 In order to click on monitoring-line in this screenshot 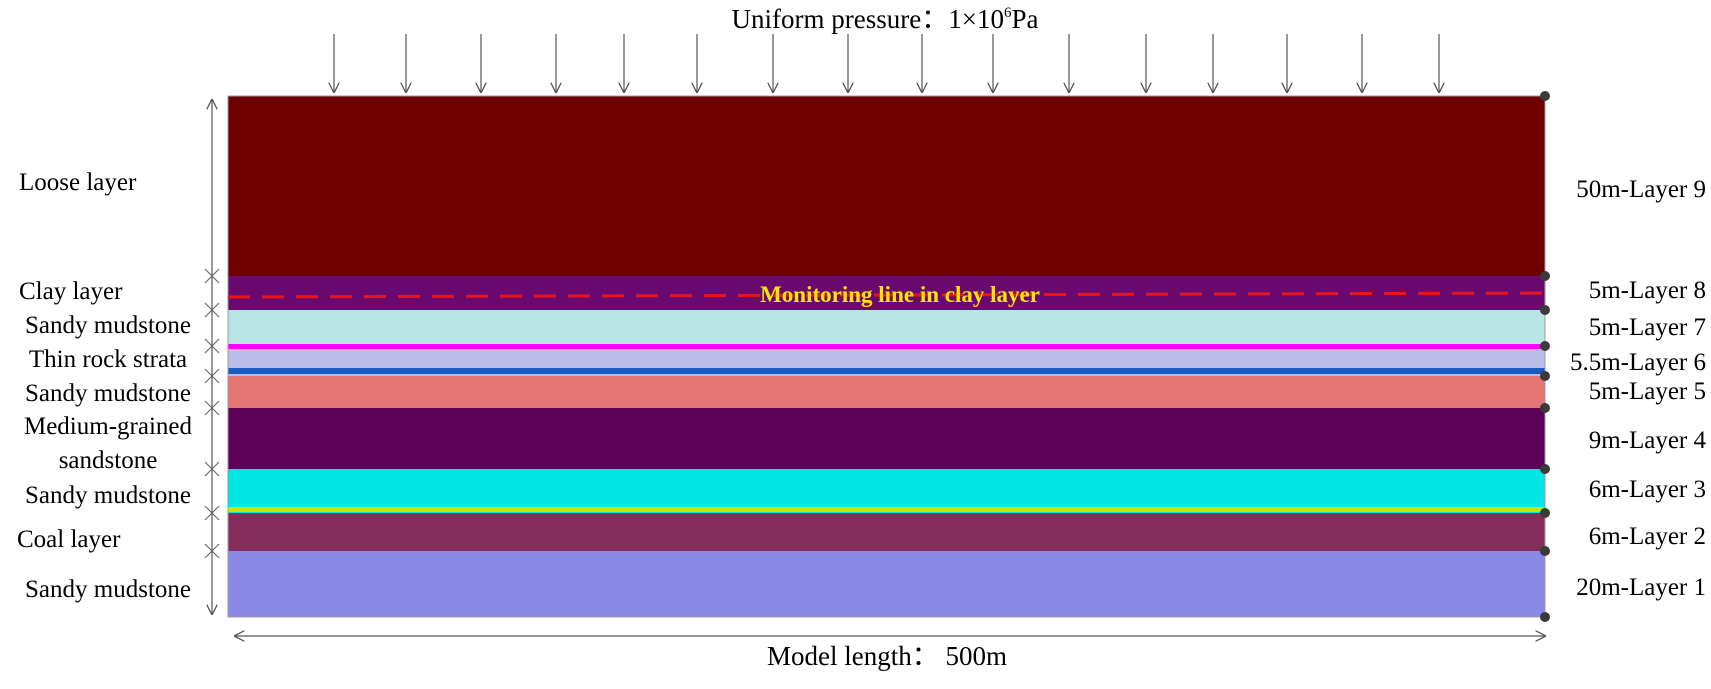, I will do `click(890, 295)`.